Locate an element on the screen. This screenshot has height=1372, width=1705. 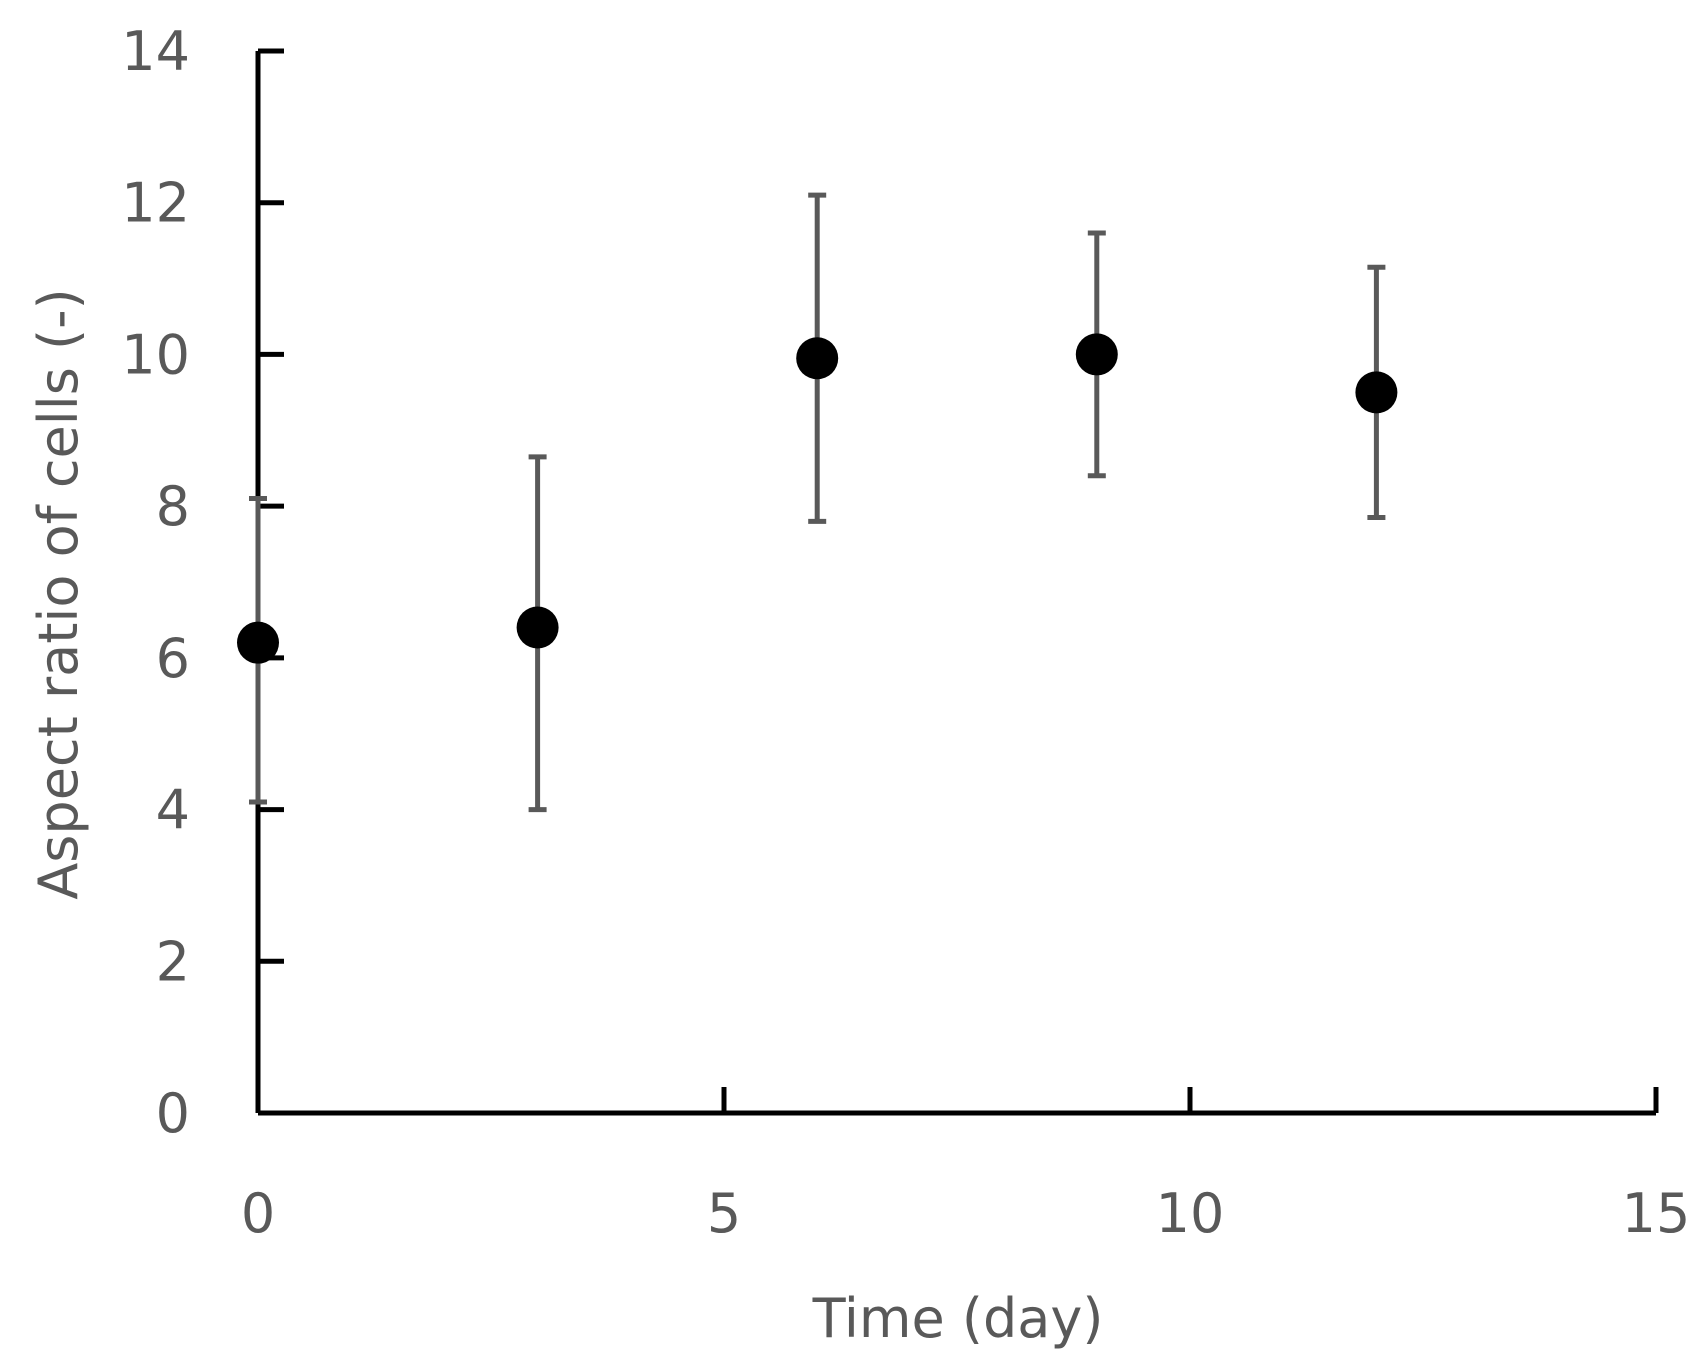
y-tick-label: 12 is located at coordinates (155, 203).